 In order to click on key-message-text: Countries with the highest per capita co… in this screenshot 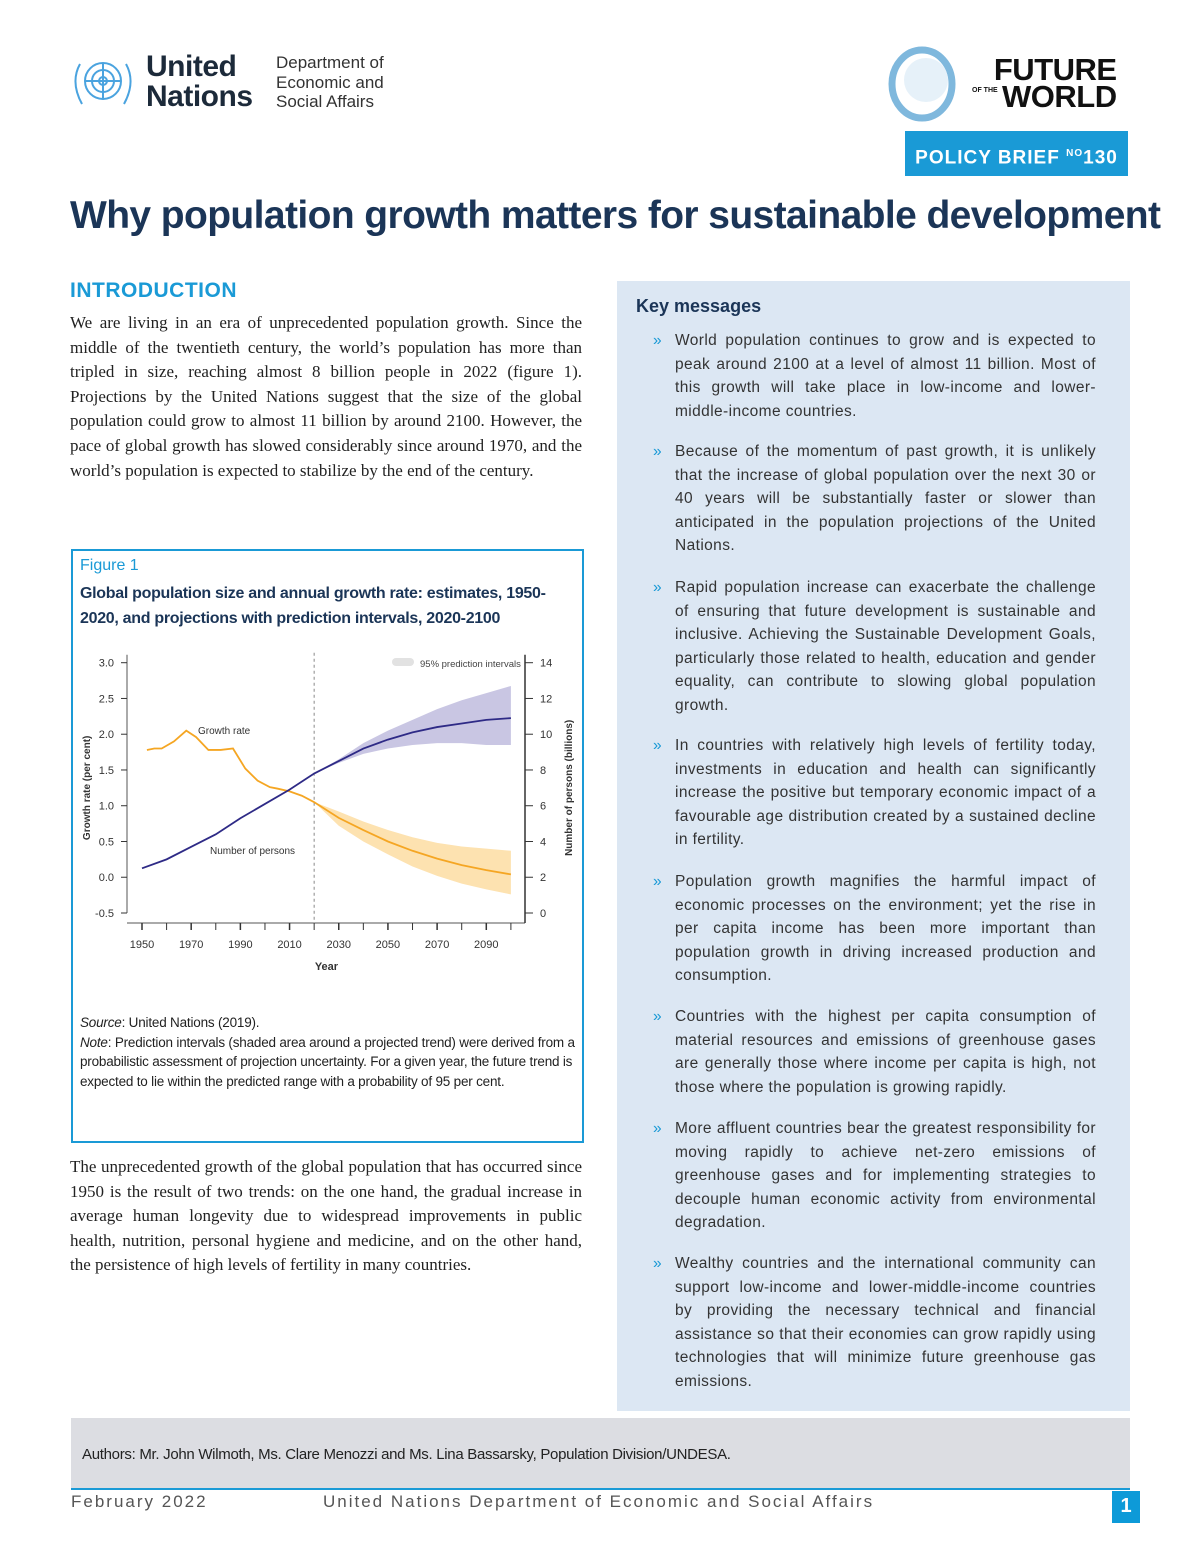, I will do `click(885, 1052)`.